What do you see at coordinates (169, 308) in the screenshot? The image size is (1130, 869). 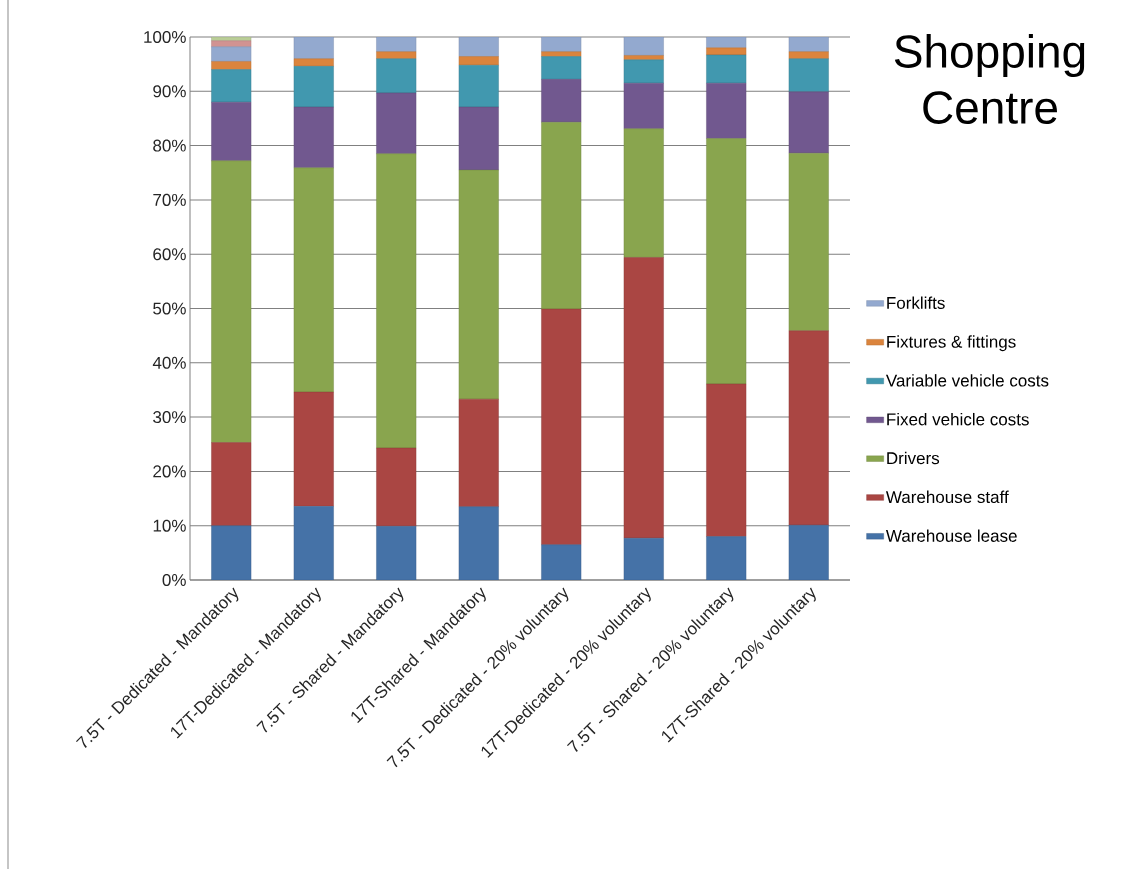 I see `y-tick-label: 50%` at bounding box center [169, 308].